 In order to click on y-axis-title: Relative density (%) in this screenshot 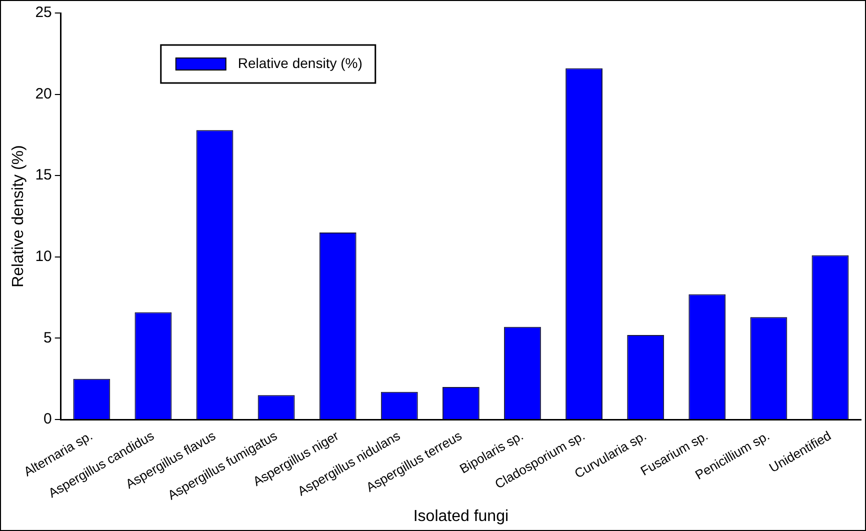, I will do `click(19, 216)`.